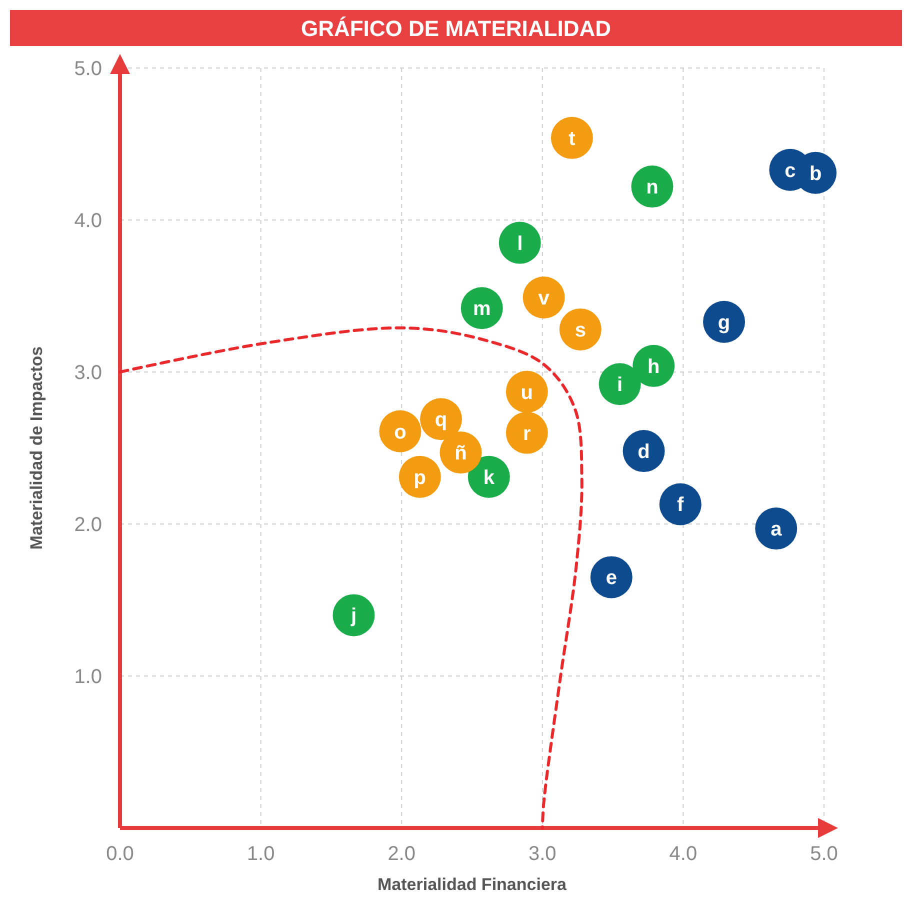 This screenshot has height=917, width=912. I want to click on annotation: s, so click(580, 330).